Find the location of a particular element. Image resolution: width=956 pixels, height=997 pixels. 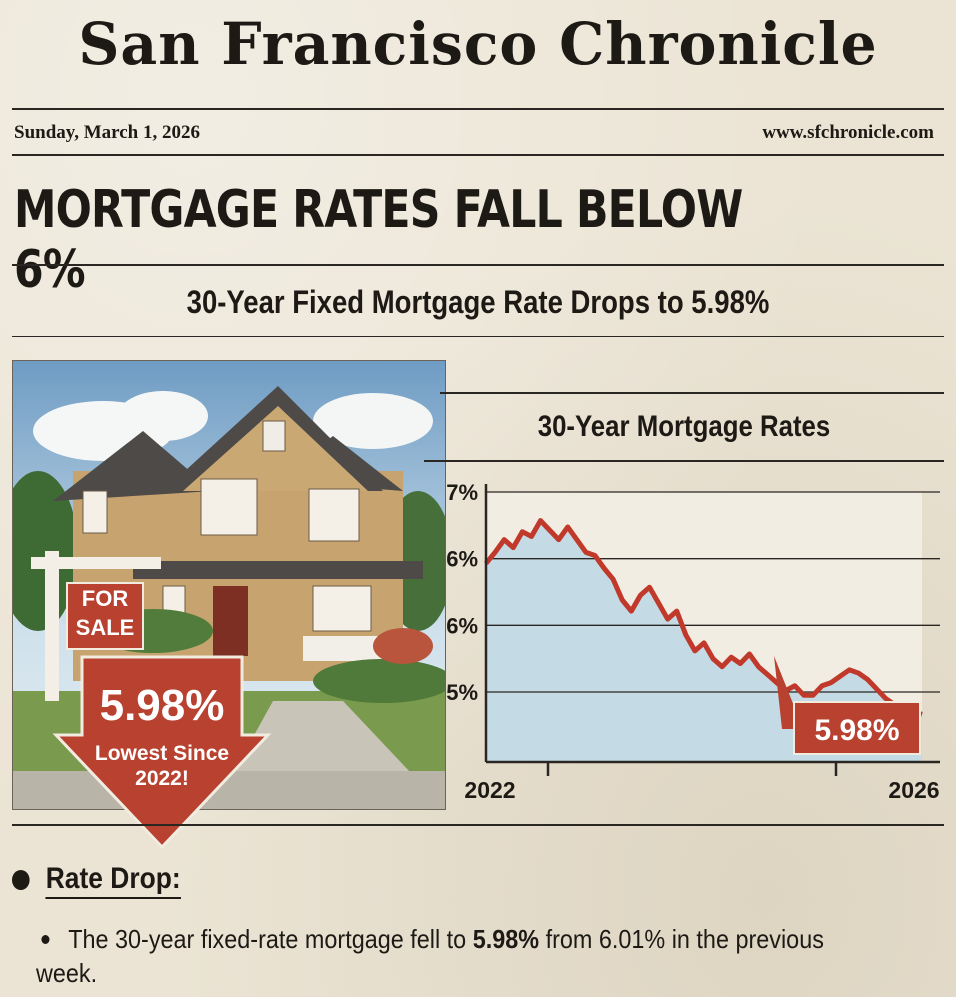

y-tick-label: 7% is located at coordinates (462, 492).